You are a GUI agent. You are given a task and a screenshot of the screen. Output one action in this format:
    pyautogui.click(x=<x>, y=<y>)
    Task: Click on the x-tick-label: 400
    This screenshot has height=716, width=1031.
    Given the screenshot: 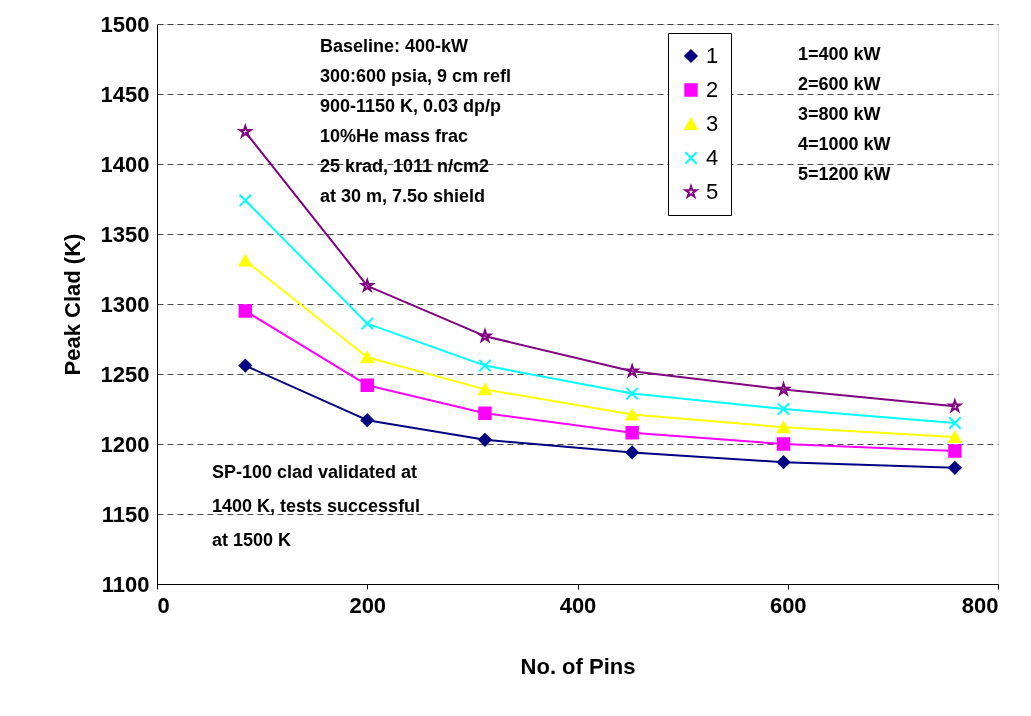 What is the action you would take?
    pyautogui.click(x=578, y=605)
    